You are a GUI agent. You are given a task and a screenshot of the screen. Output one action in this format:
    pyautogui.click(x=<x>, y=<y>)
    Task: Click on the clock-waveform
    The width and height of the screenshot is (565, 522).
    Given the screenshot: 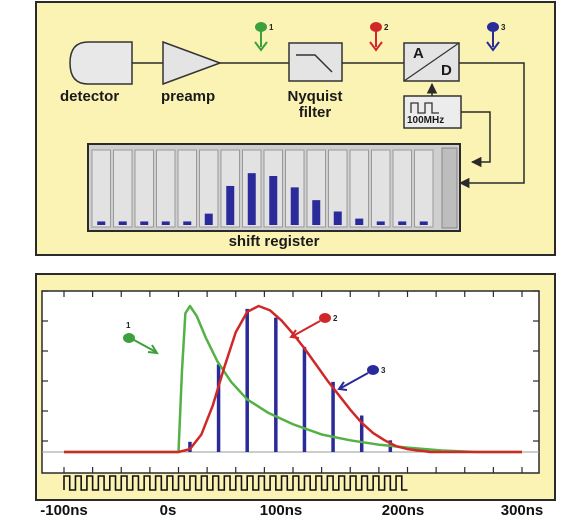 What is the action you would take?
    pyautogui.click(x=424, y=108)
    